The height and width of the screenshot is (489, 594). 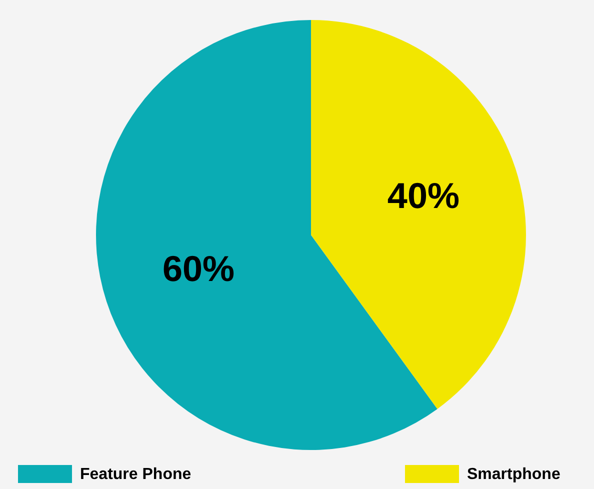 What do you see at coordinates (136, 474) in the screenshot?
I see `legend-label: Feature Phone` at bounding box center [136, 474].